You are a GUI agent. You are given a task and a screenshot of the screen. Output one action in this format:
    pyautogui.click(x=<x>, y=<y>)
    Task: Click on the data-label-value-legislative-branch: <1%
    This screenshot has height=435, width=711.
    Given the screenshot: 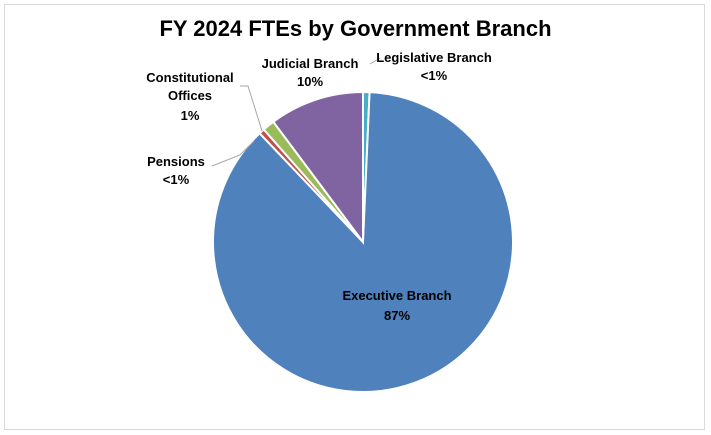 What is the action you would take?
    pyautogui.click(x=434, y=75)
    